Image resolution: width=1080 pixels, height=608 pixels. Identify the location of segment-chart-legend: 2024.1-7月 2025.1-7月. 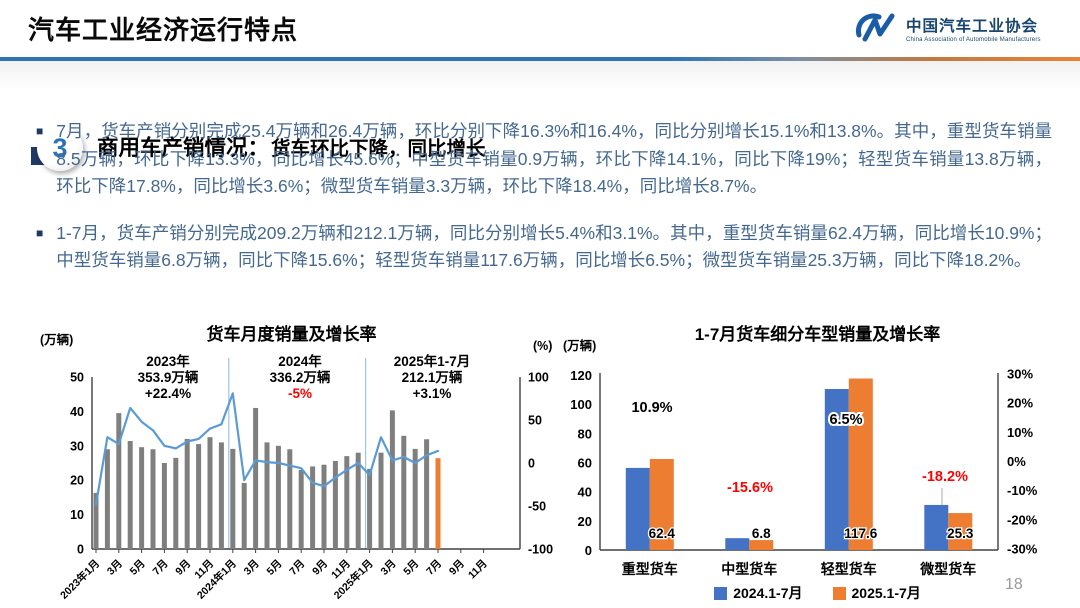
(817, 593).